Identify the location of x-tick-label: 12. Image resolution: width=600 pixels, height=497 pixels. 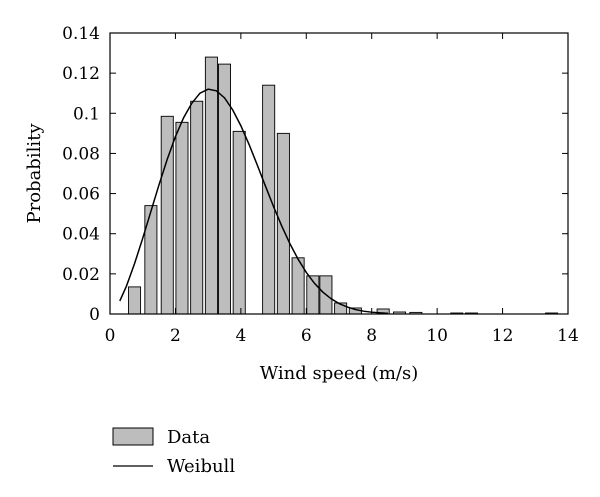
(503, 336).